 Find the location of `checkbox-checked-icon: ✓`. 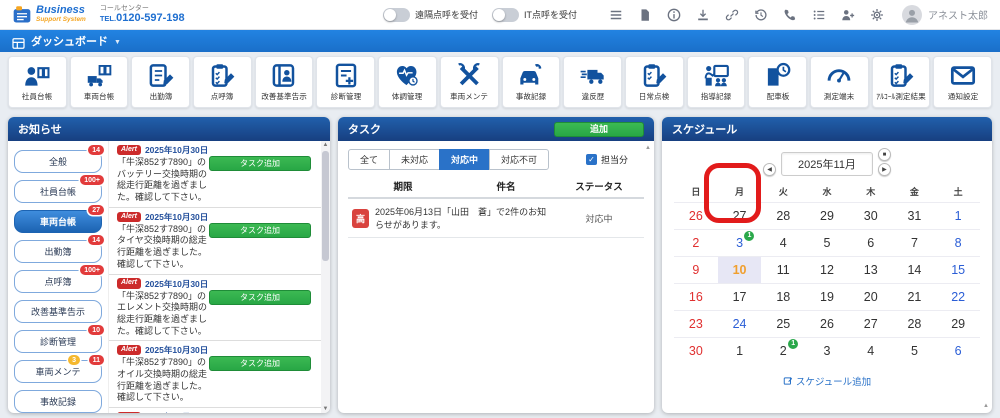

checkbox-checked-icon: ✓ is located at coordinates (591, 159).